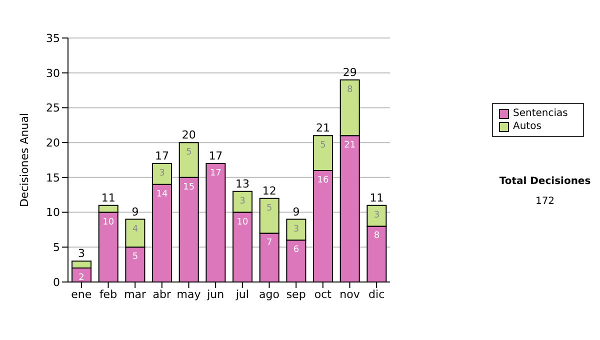 This screenshot has width=600, height=340. Describe the element at coordinates (545, 201) in the screenshot. I see `text: 172` at that location.